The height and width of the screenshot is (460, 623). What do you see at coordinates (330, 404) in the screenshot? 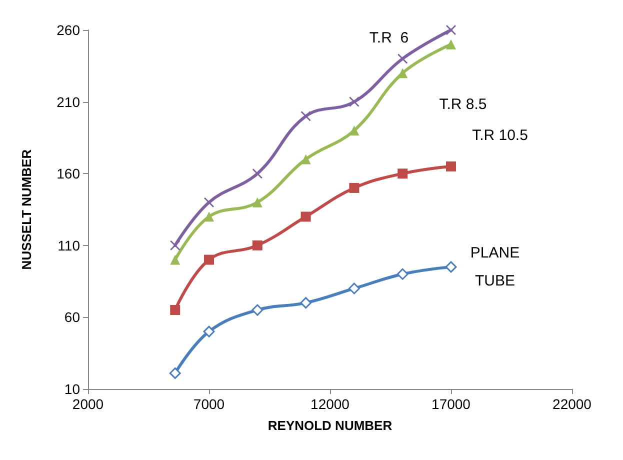
I see `x-tick-label: 12000` at bounding box center [330, 404].